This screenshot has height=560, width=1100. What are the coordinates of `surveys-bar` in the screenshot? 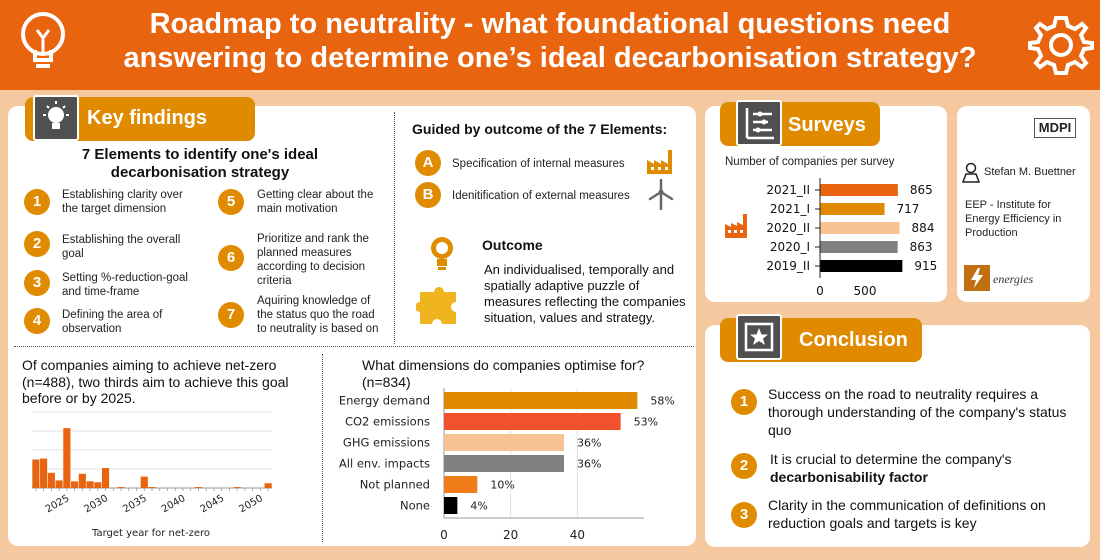 It's located at (861, 266).